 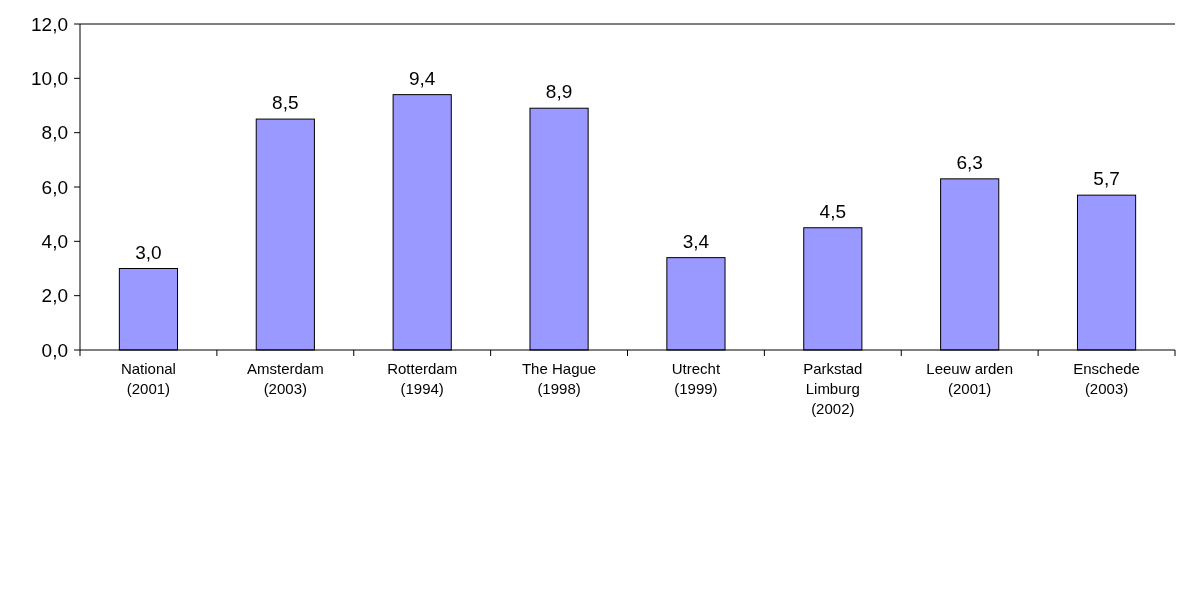 What do you see at coordinates (1106, 179) in the screenshot?
I see `data-label: 5,7` at bounding box center [1106, 179].